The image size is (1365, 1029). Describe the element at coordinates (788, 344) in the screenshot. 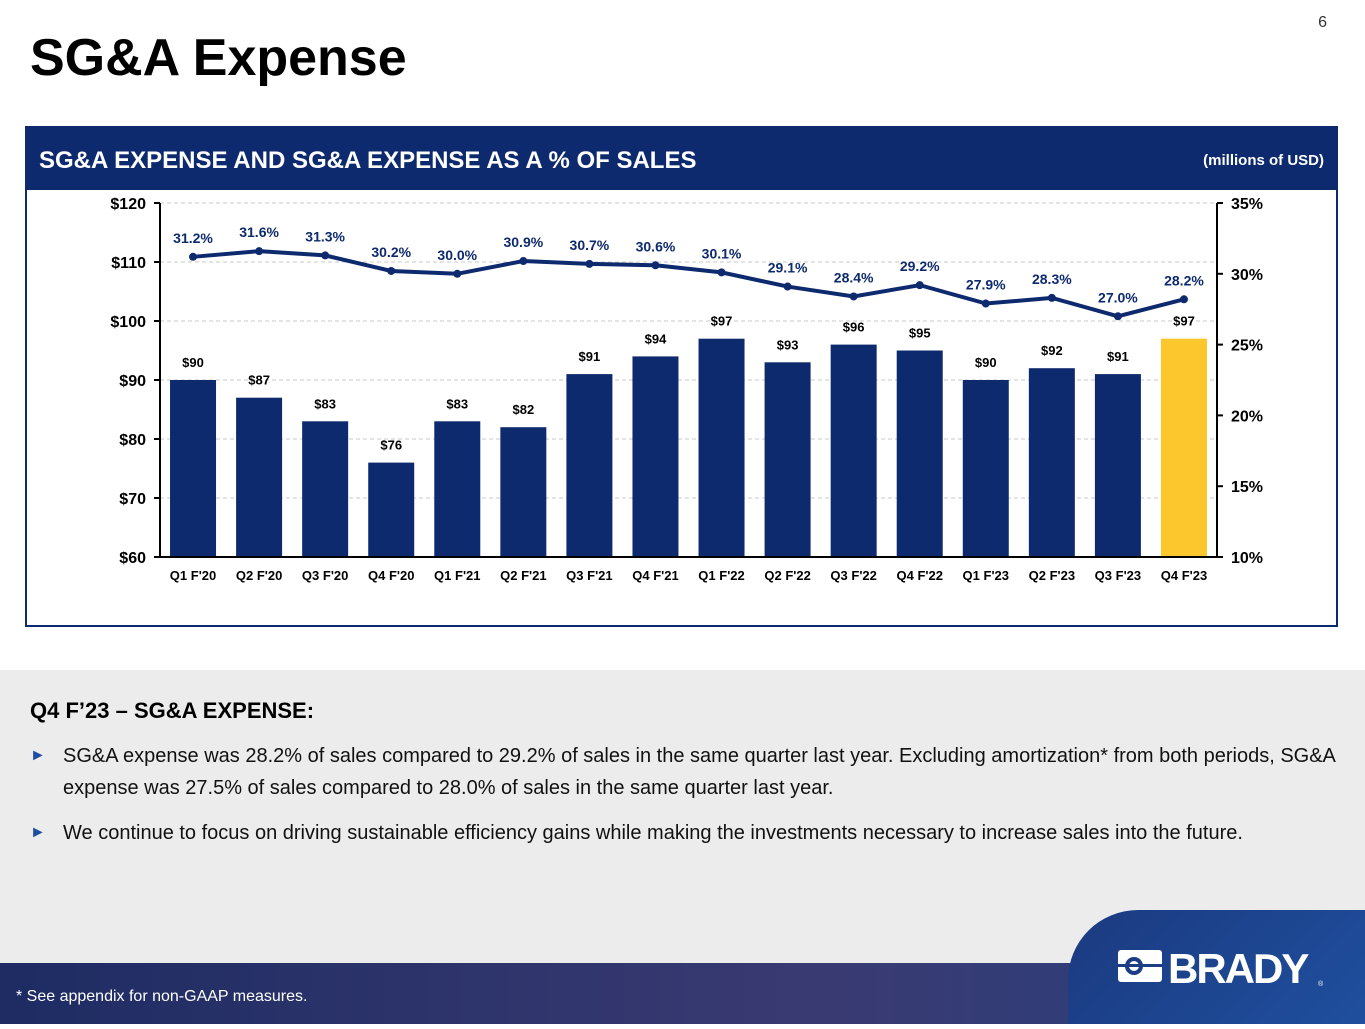

I see `bar-label: $93` at that location.